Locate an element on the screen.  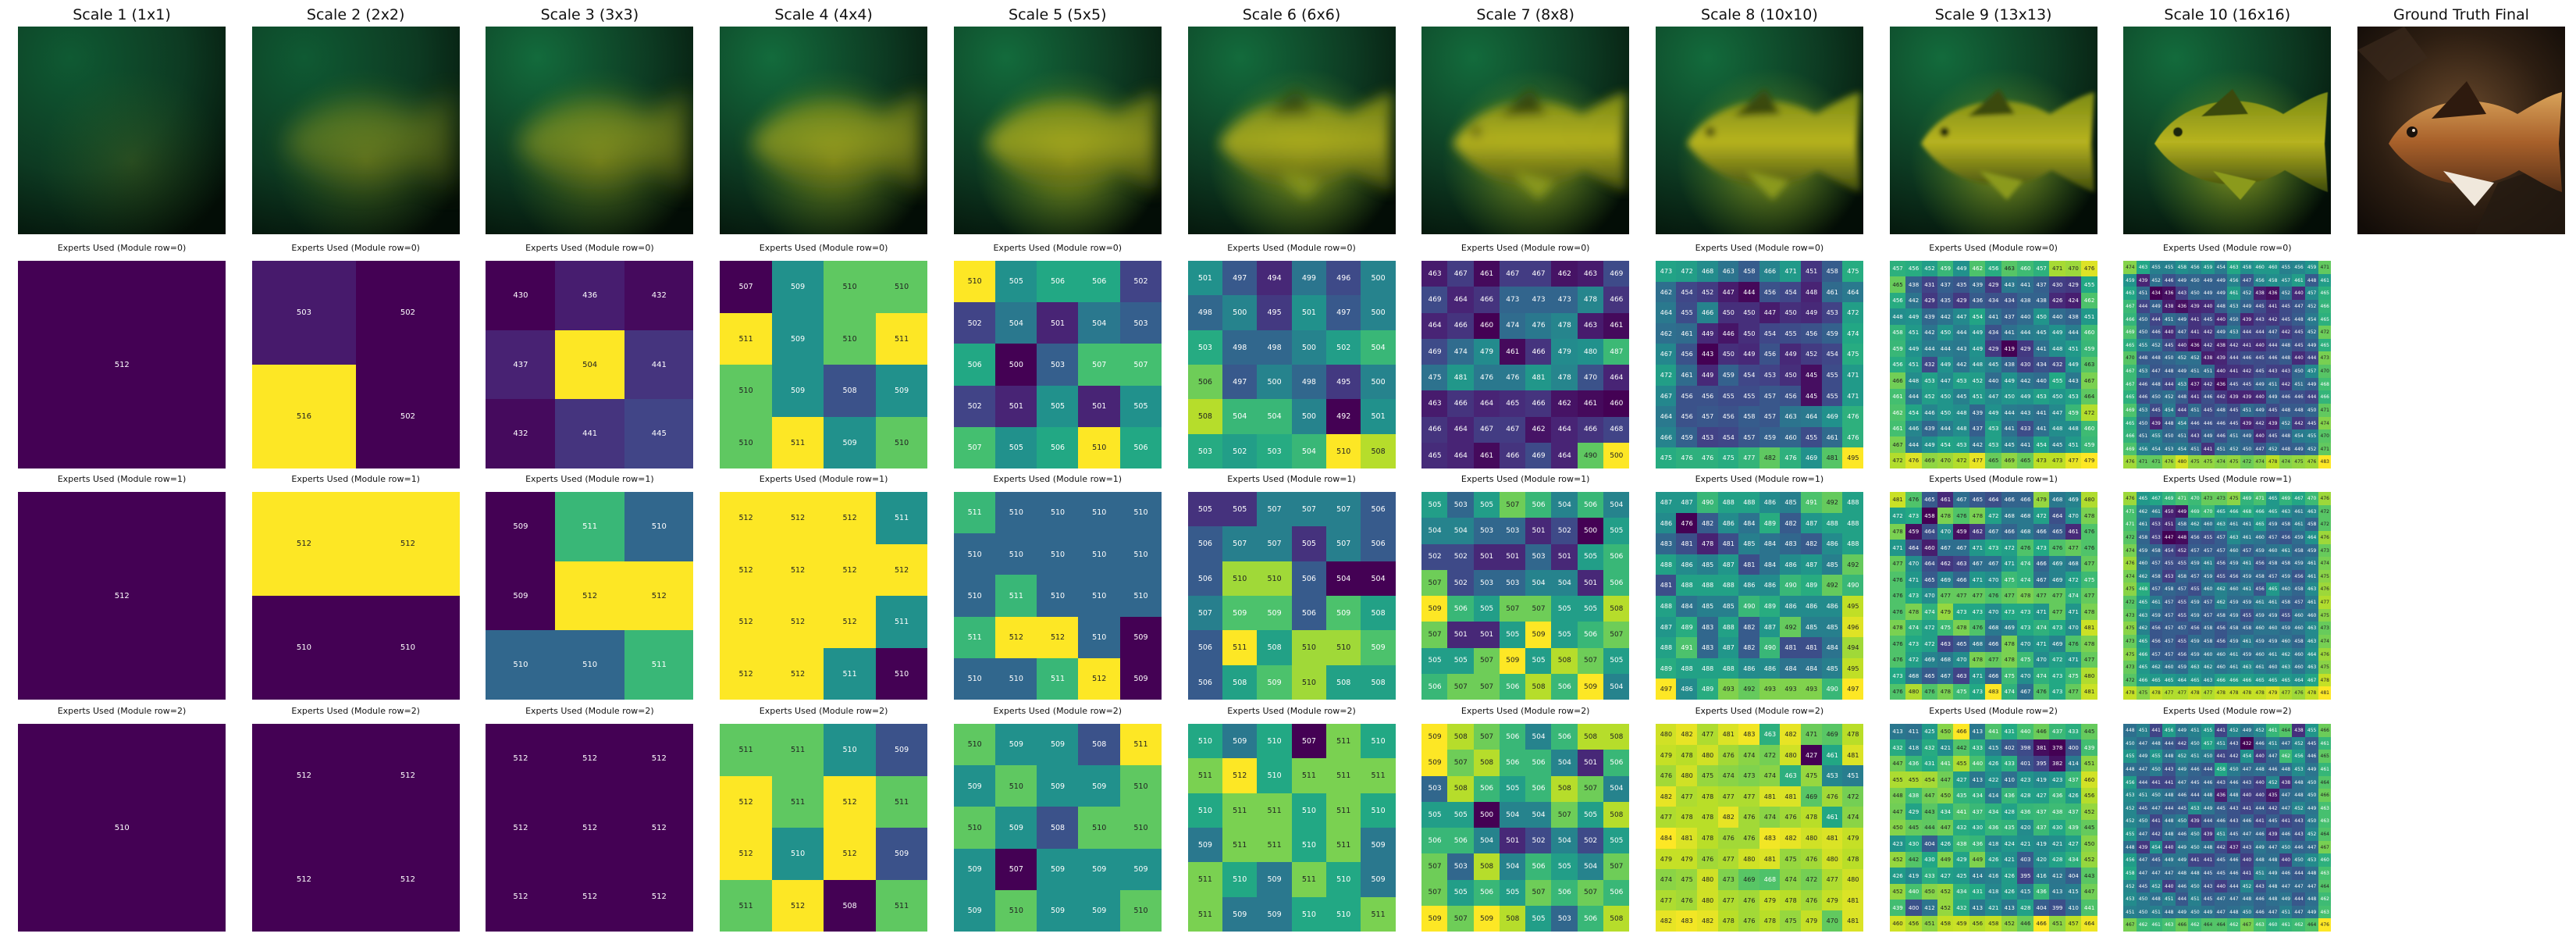
heatmap-cell: 460 is located at coordinates (2299, 654).